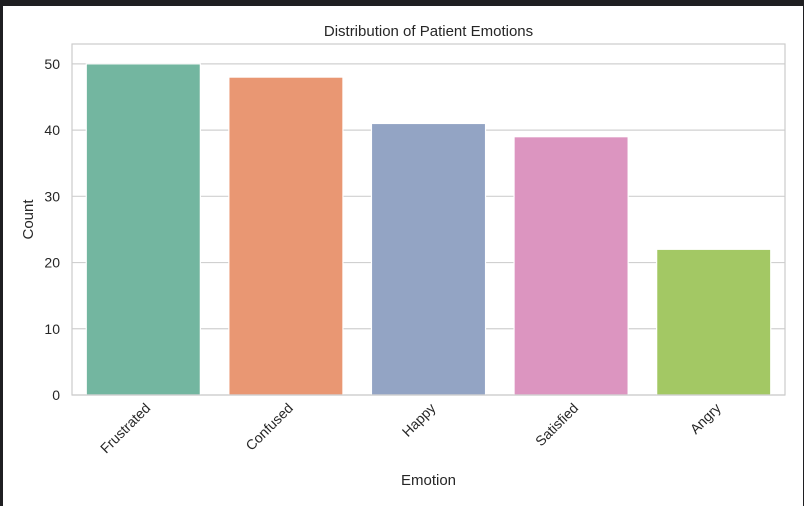  What do you see at coordinates (52, 229) in the screenshot?
I see `y-tick-labels: 0 10 20 30 40 50` at bounding box center [52, 229].